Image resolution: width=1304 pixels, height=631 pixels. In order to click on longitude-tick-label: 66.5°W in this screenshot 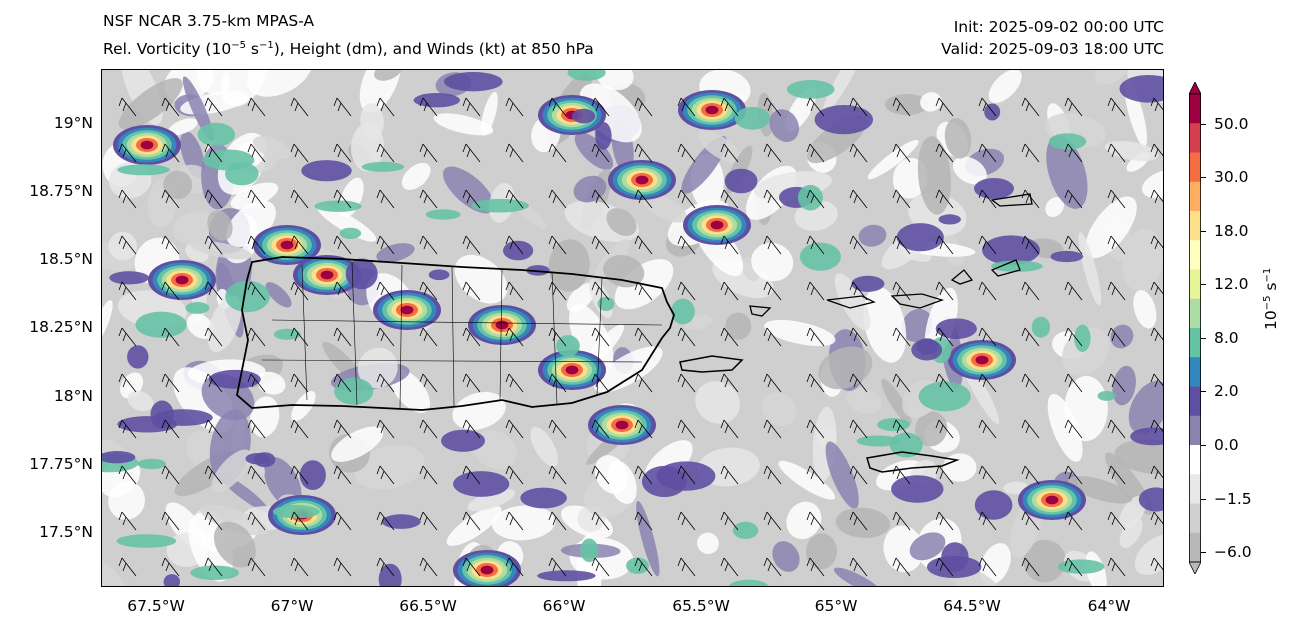, I will do `click(428, 606)`.